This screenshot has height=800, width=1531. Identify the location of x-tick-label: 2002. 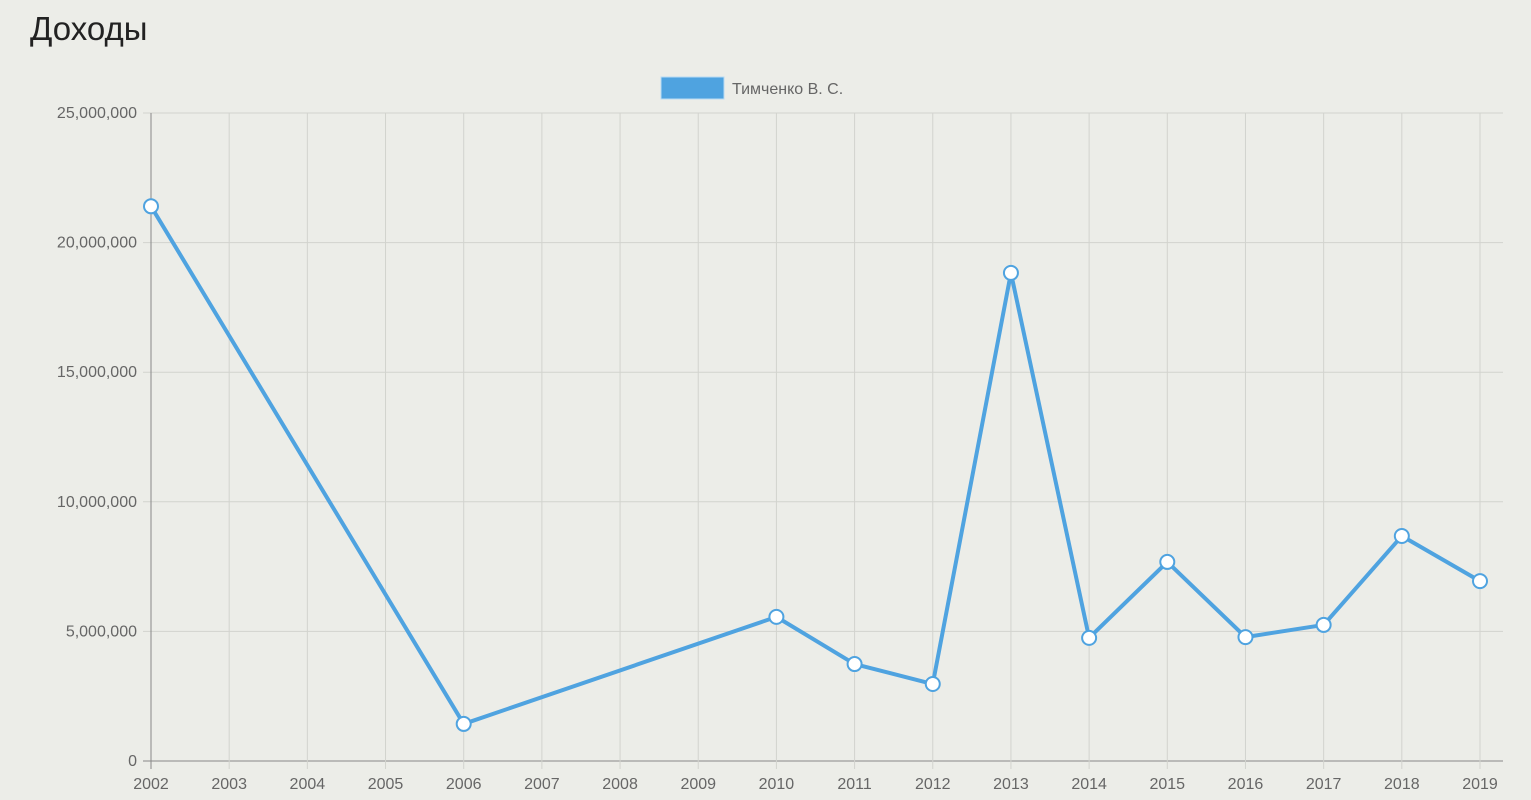
(151, 784).